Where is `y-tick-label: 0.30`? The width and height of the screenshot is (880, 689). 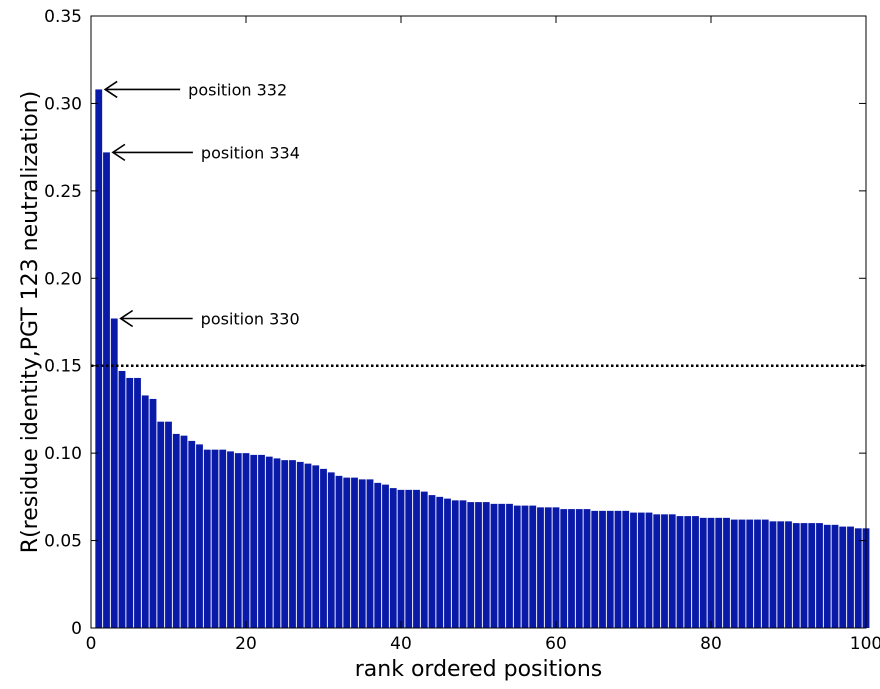
y-tick-label: 0.30 is located at coordinates (63, 104).